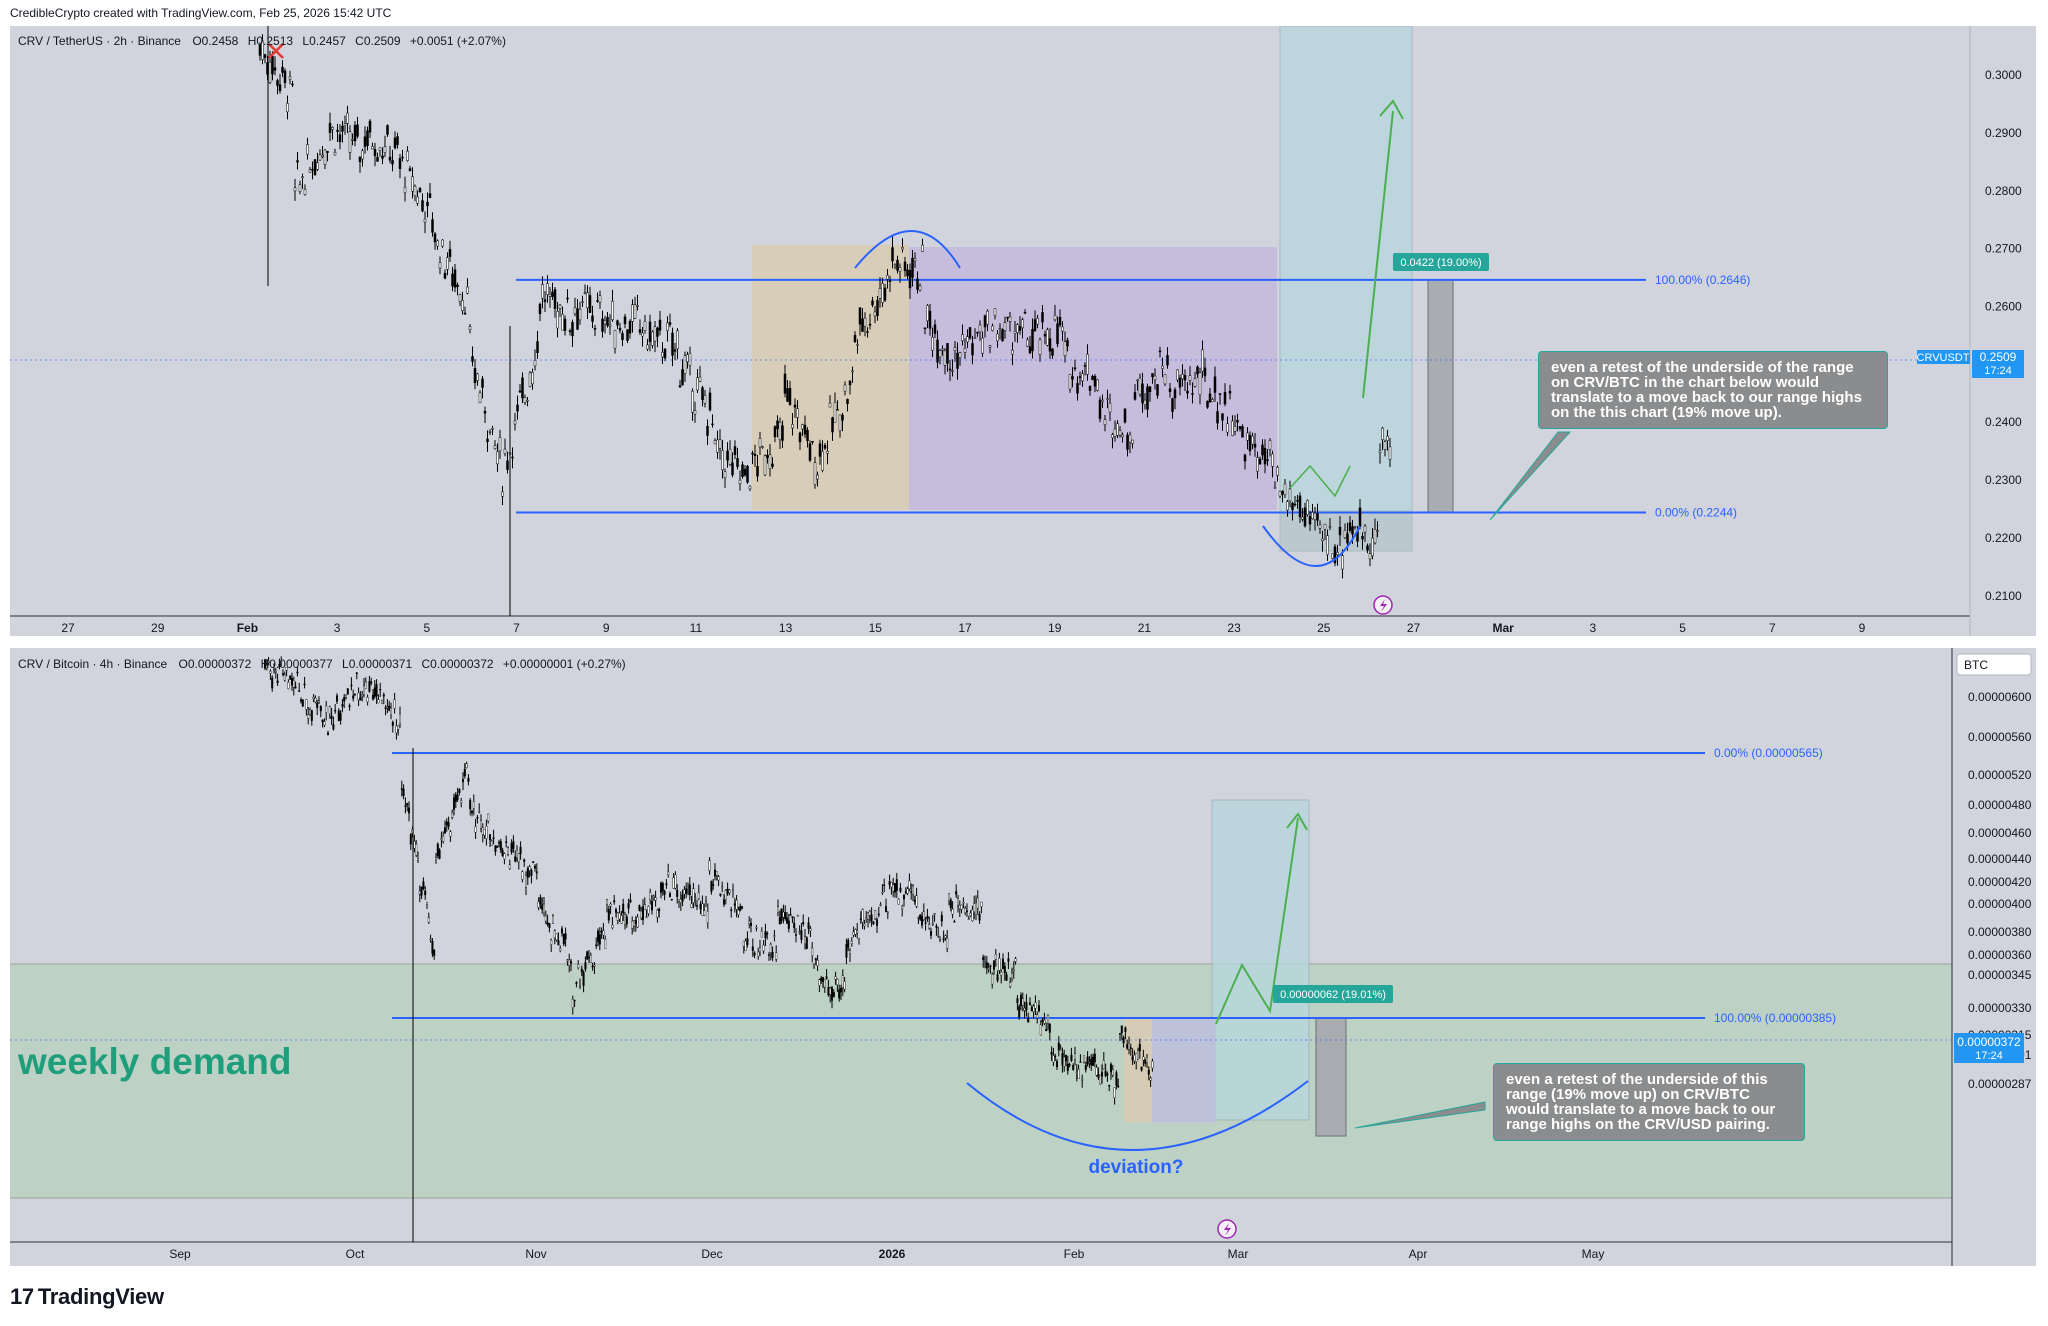  What do you see at coordinates (276, 51) in the screenshot?
I see `close-x-icon` at bounding box center [276, 51].